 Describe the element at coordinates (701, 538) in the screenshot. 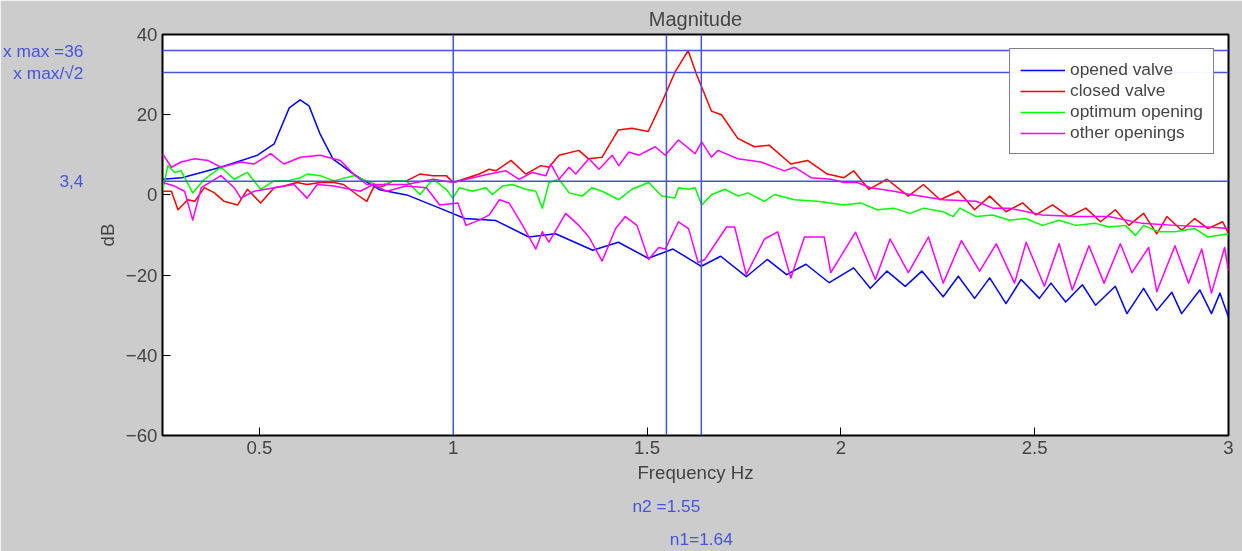

I see `ref-line-label: n1=1.64` at that location.